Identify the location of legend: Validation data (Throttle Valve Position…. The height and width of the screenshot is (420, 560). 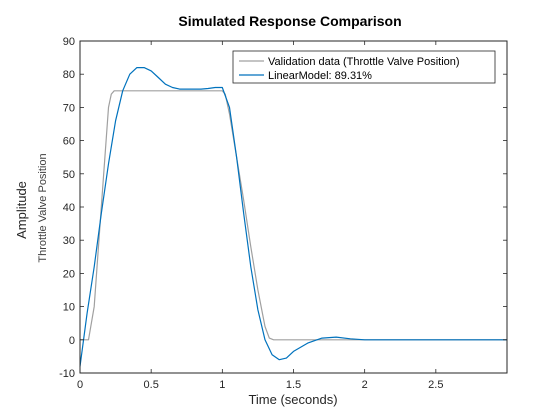
(364, 67).